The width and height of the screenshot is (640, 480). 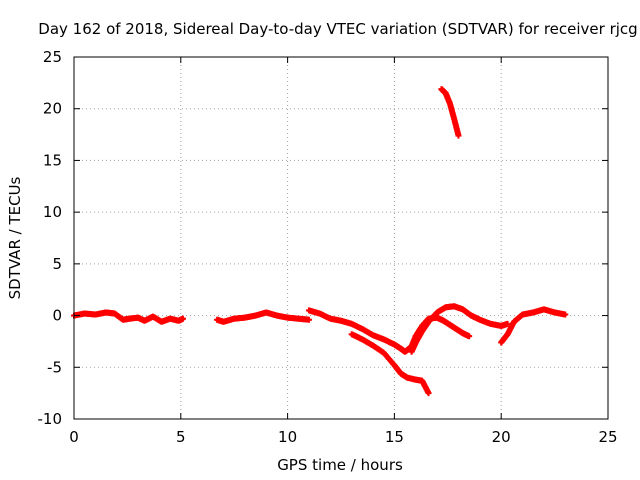 What do you see at coordinates (52, 109) in the screenshot?
I see `y-tick-label: 20` at bounding box center [52, 109].